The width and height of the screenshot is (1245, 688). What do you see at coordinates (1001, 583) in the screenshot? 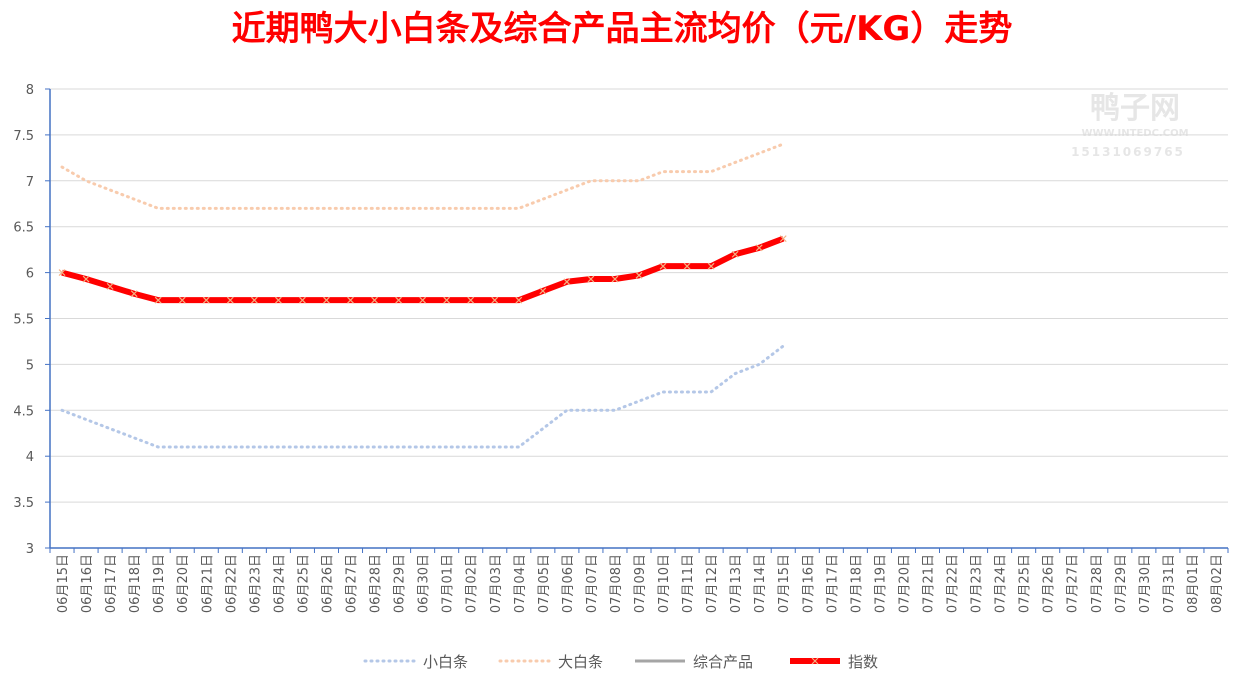
I see `x-tick-label: 07月24日` at bounding box center [1001, 583].